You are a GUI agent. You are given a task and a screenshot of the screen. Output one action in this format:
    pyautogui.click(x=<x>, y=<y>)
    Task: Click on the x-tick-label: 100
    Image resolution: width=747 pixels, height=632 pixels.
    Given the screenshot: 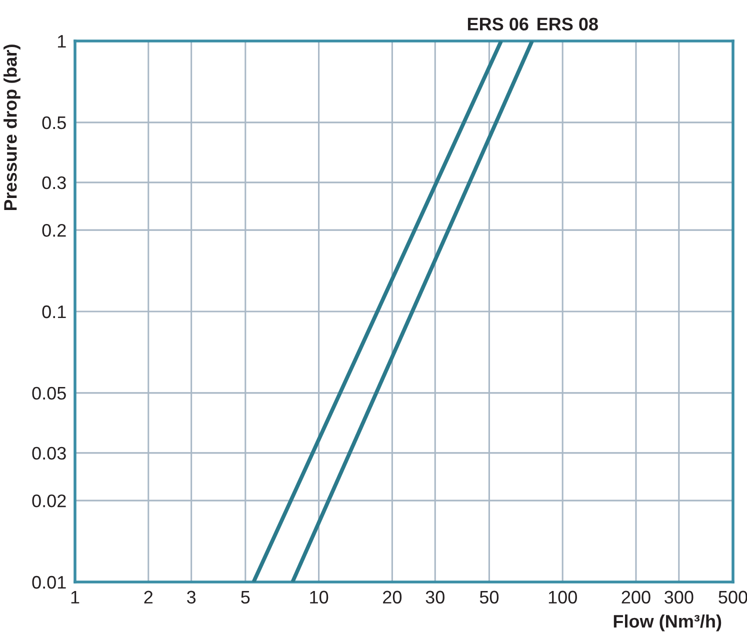 What is the action you would take?
    pyautogui.click(x=562, y=597)
    